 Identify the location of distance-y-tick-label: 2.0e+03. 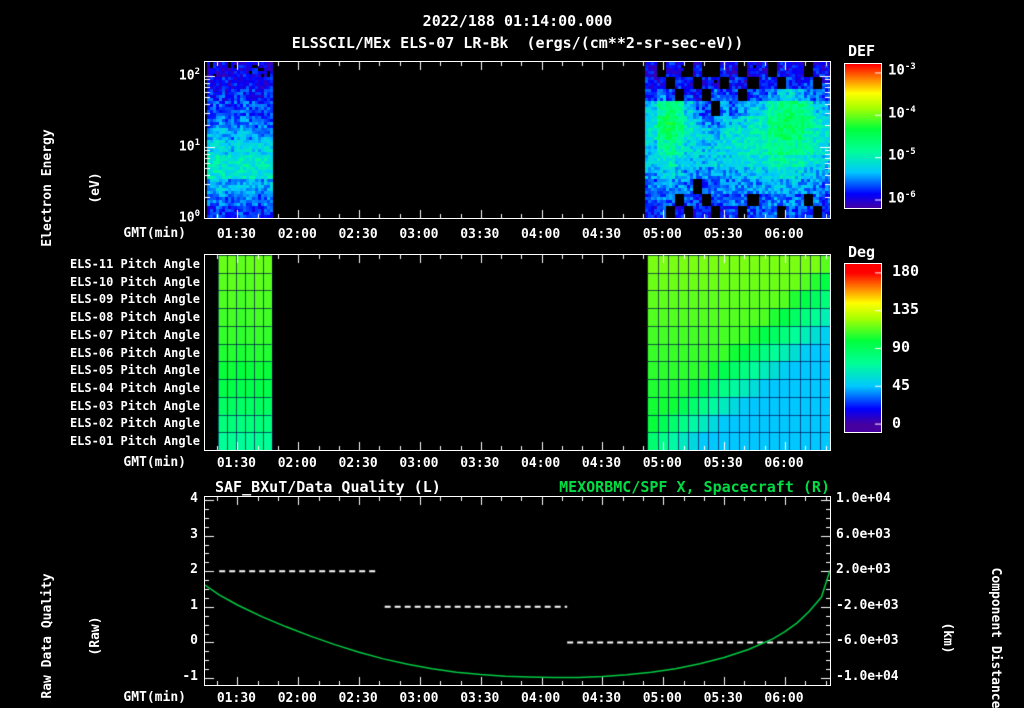
(863, 570).